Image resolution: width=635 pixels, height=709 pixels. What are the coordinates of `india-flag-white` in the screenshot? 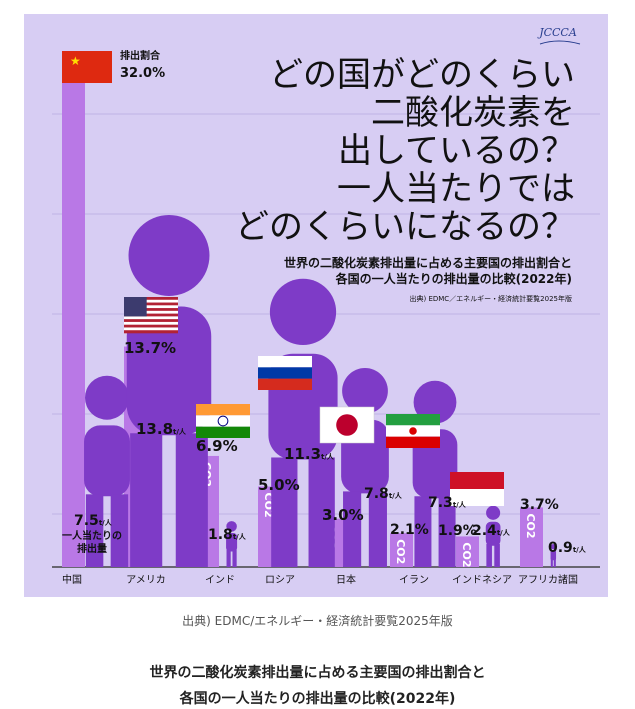 It's located at (223, 421).